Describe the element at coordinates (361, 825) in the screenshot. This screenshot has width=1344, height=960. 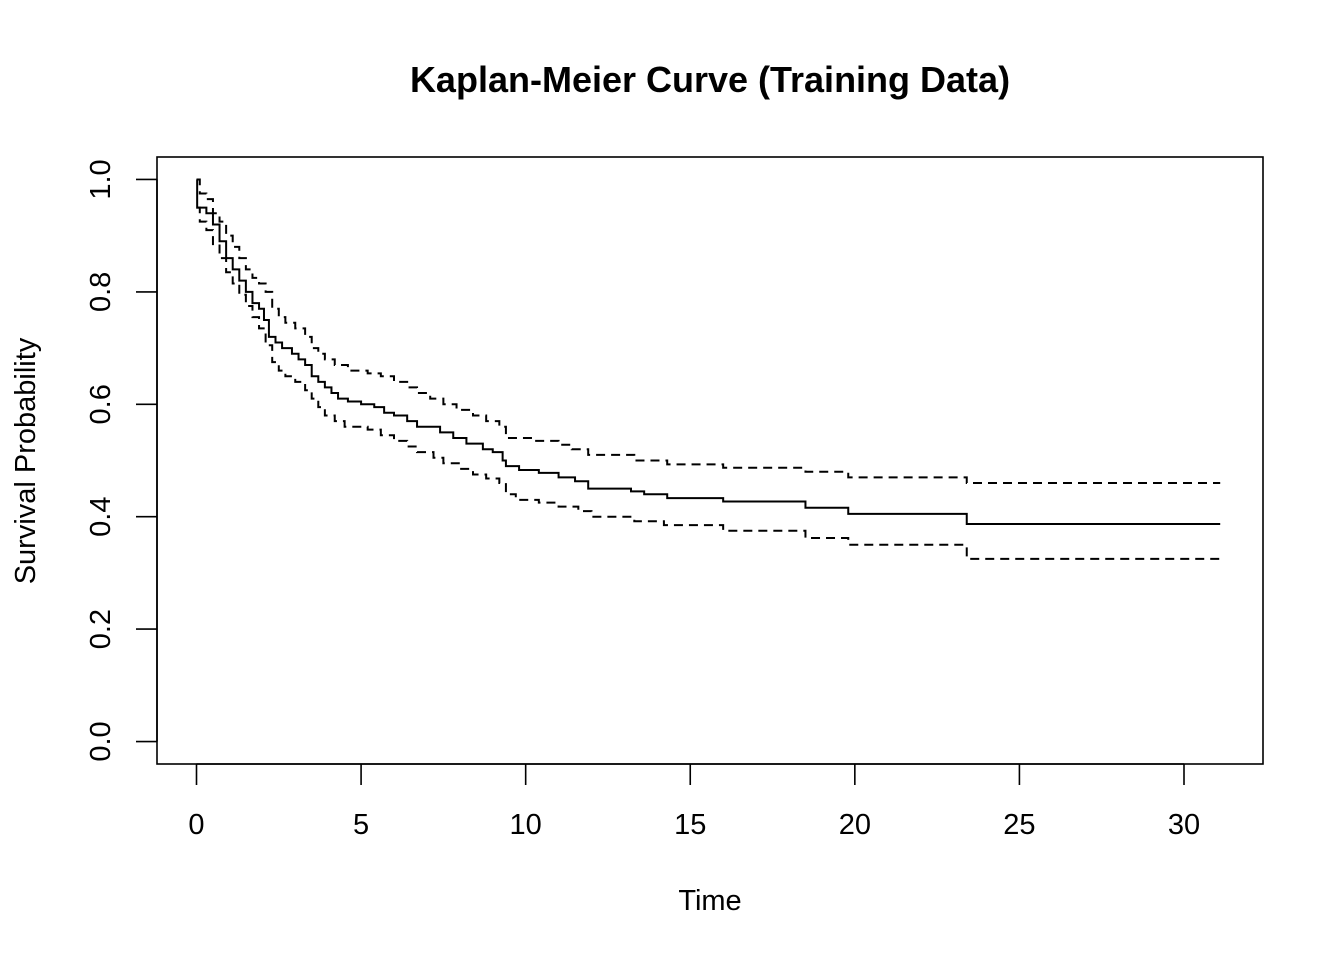
I see `x-tick-label: 5` at that location.